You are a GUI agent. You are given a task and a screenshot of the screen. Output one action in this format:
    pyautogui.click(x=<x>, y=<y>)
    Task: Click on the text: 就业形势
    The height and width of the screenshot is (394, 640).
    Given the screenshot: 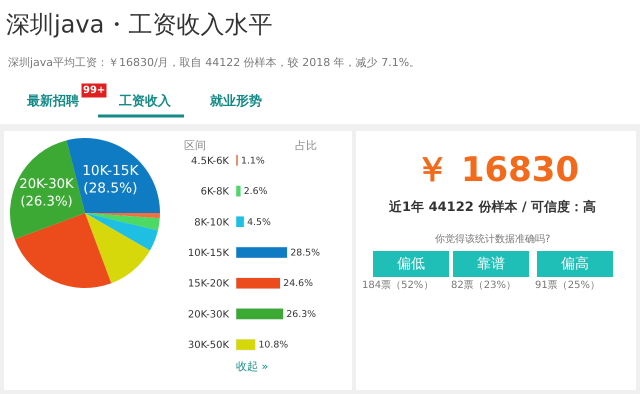 What is the action you would take?
    pyautogui.click(x=235, y=101)
    